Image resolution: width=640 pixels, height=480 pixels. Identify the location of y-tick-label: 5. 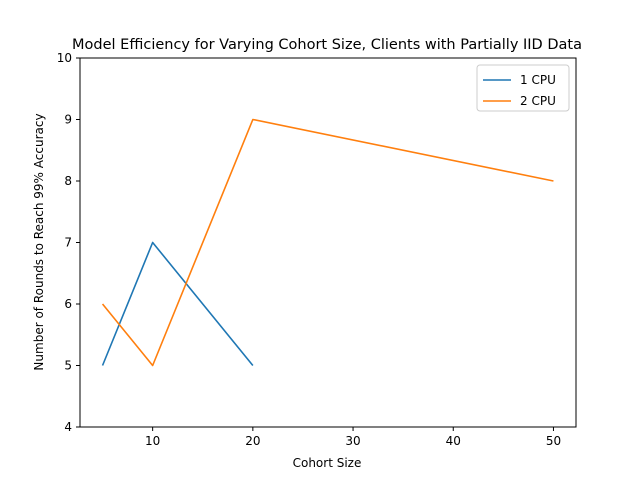
(68, 366).